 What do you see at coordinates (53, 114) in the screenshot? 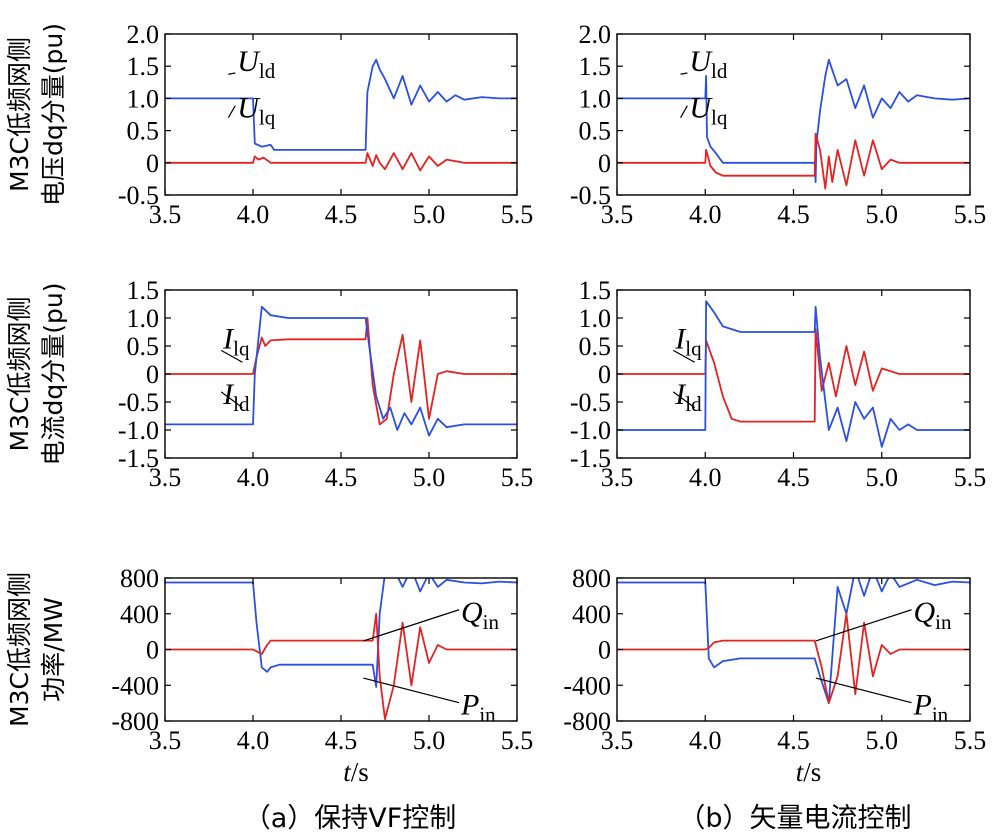
I see `y-axis-label: 电压dq分量(pu)` at bounding box center [53, 114].